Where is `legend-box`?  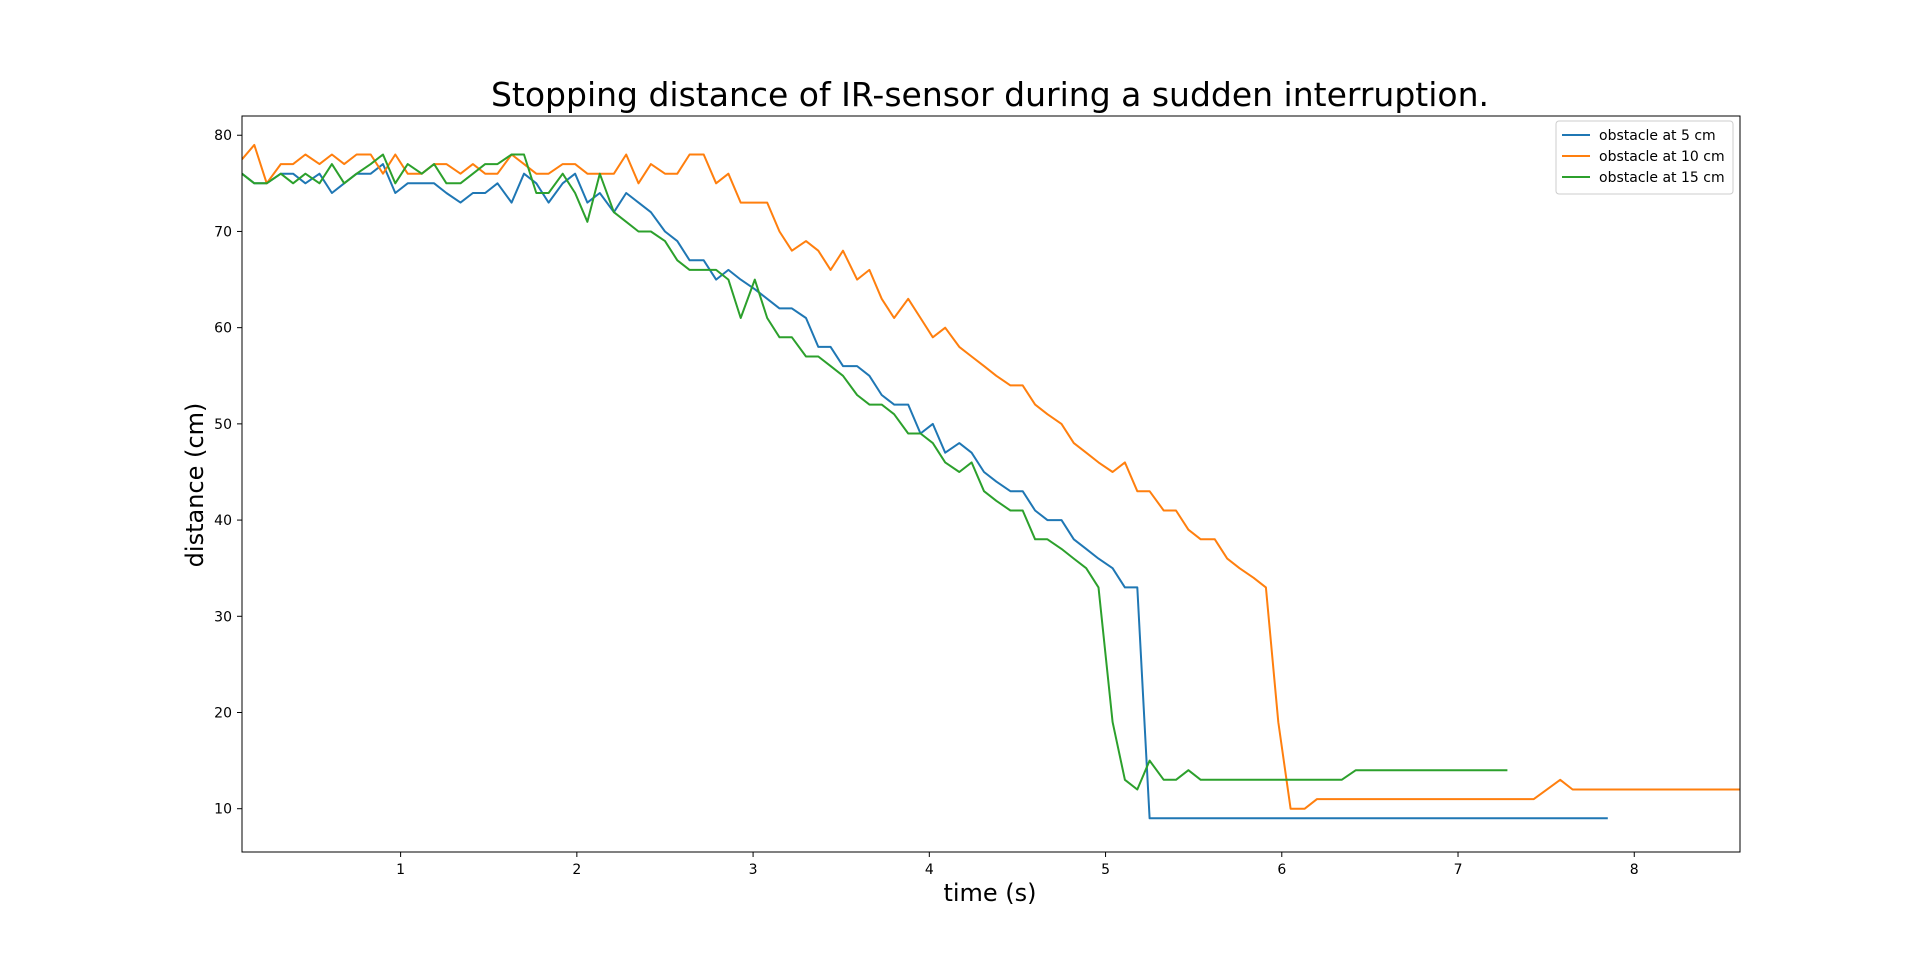
legend-box is located at coordinates (1644, 157).